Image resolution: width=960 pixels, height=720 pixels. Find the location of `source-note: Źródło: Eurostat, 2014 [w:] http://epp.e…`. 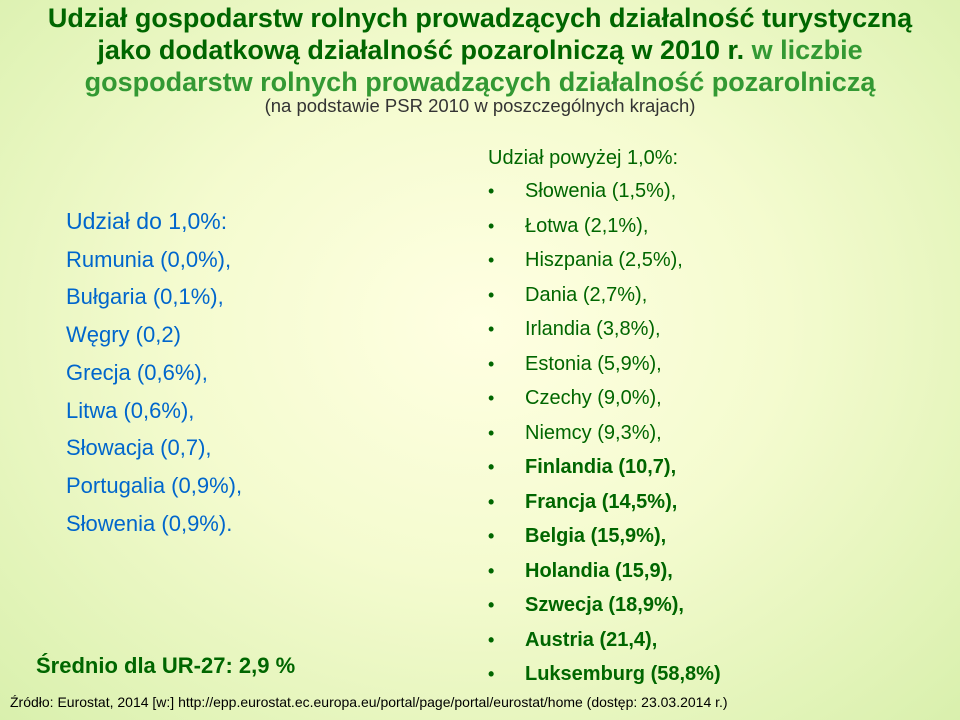

source-note: Źródło: Eurostat, 2014 [w:] http://epp.e… is located at coordinates (369, 702).